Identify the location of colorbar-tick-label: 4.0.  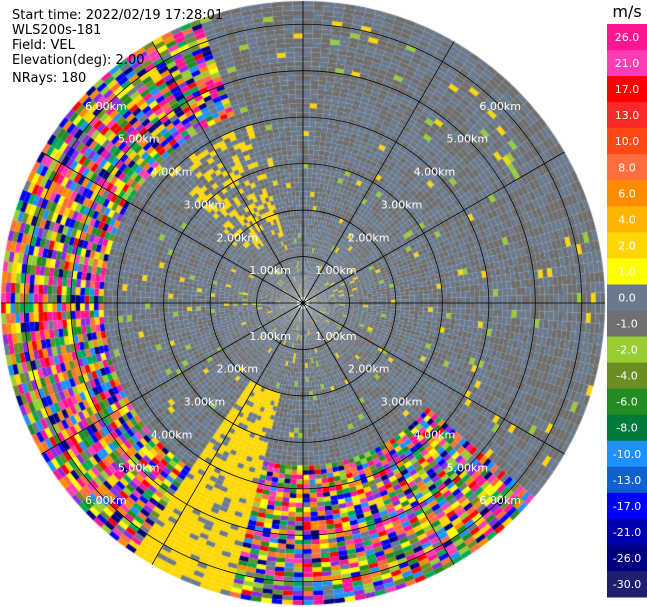
(627, 219).